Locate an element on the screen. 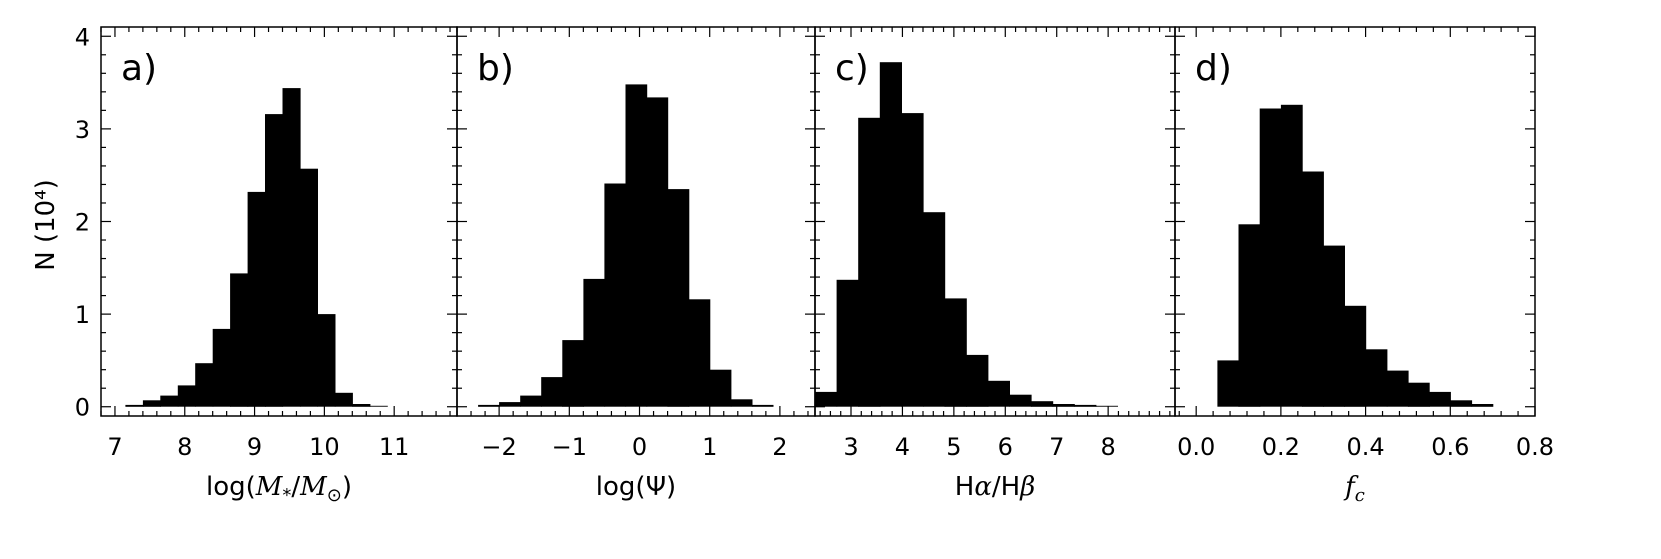  y-axis-label: N (10⁴) is located at coordinates (46, 225).